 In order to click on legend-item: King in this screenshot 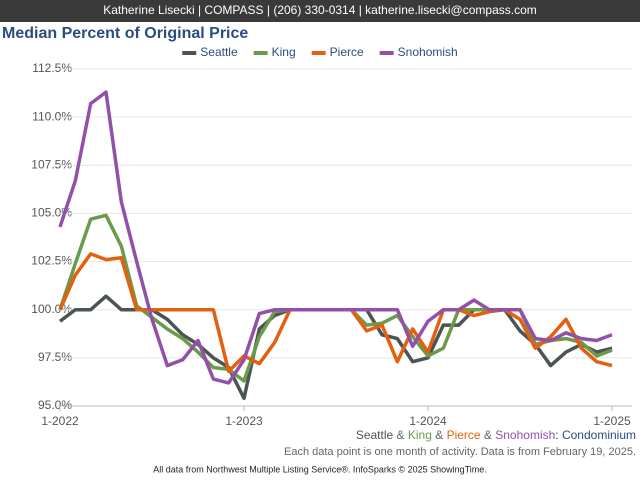, I will do `click(274, 52)`.